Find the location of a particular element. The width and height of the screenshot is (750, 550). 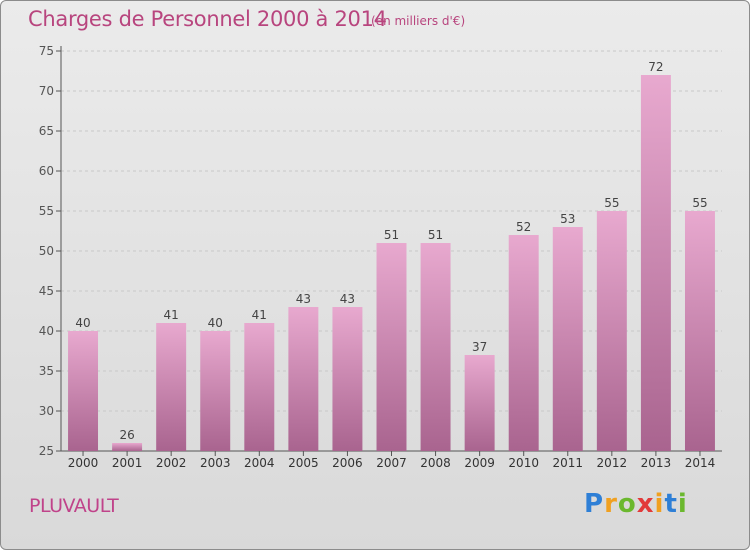

data-label: 53 is located at coordinates (567, 219).